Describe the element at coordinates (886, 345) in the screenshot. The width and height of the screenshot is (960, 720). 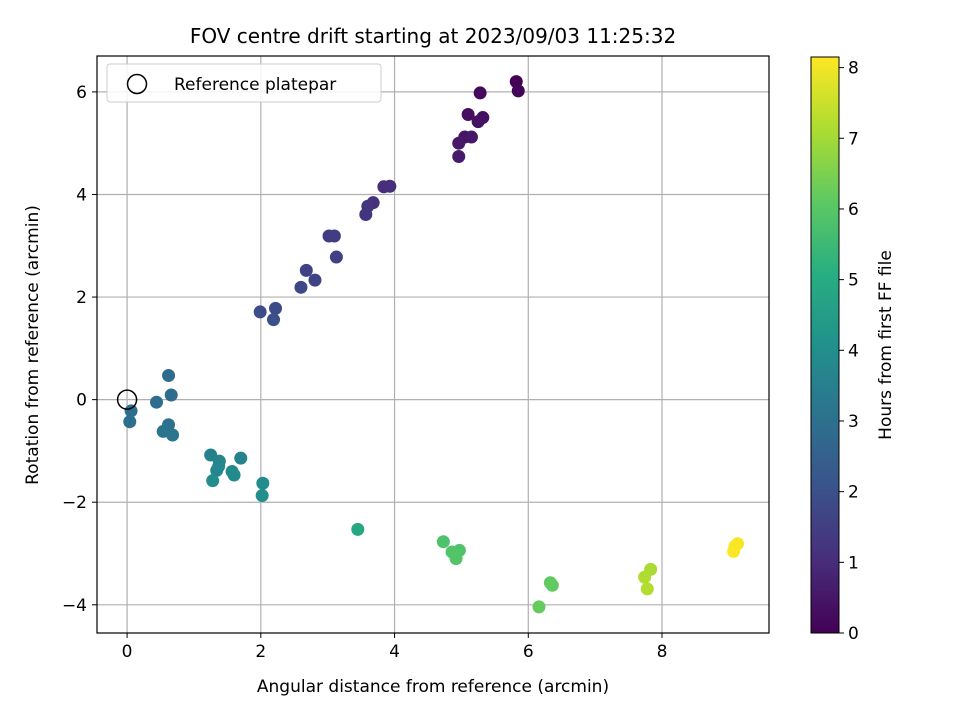
I see `colorbar-label: Hours from first FF file` at that location.